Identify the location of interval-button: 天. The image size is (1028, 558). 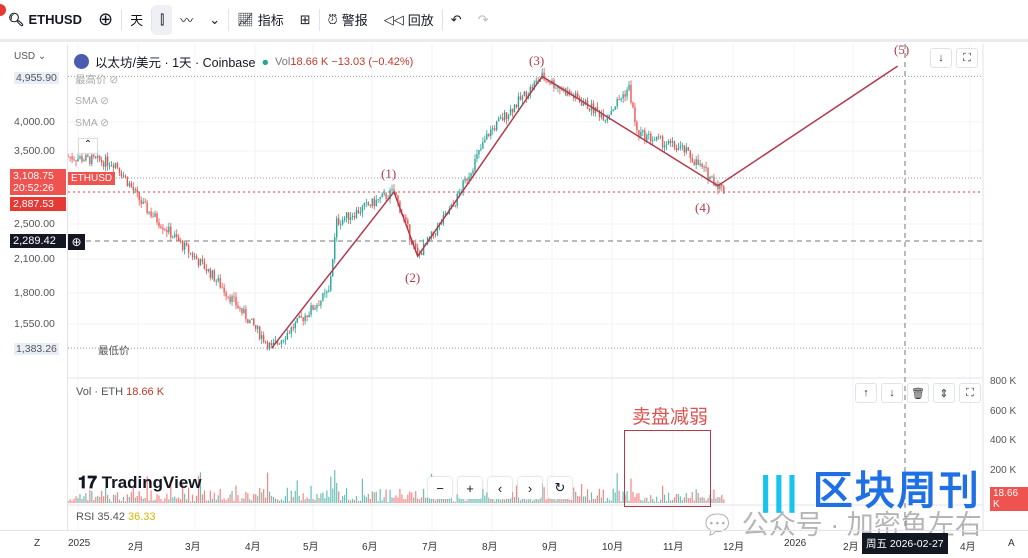
(137, 20).